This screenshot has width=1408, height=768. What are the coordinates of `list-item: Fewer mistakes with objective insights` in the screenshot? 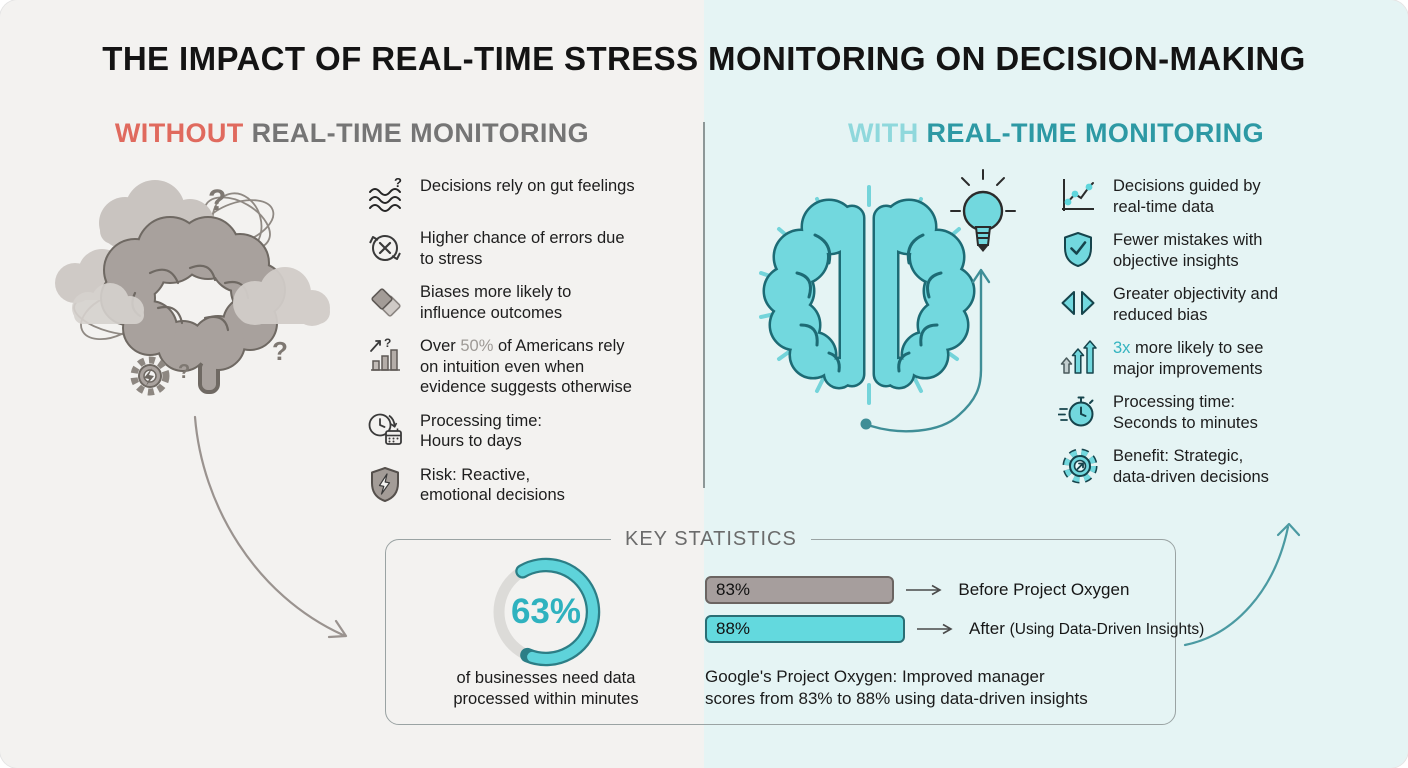 It's located at (1213, 250).